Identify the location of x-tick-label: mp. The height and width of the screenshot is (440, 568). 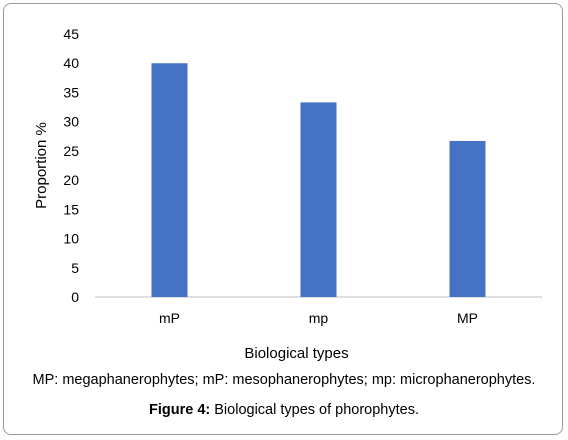
(319, 318).